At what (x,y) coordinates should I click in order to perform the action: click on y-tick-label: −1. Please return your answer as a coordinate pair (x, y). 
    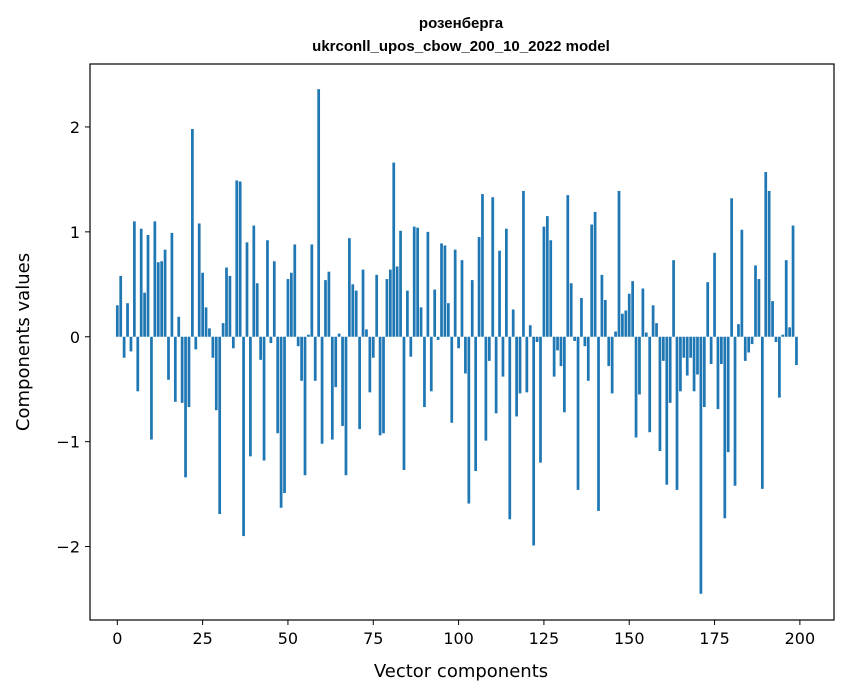
    Looking at the image, I should click on (68, 442).